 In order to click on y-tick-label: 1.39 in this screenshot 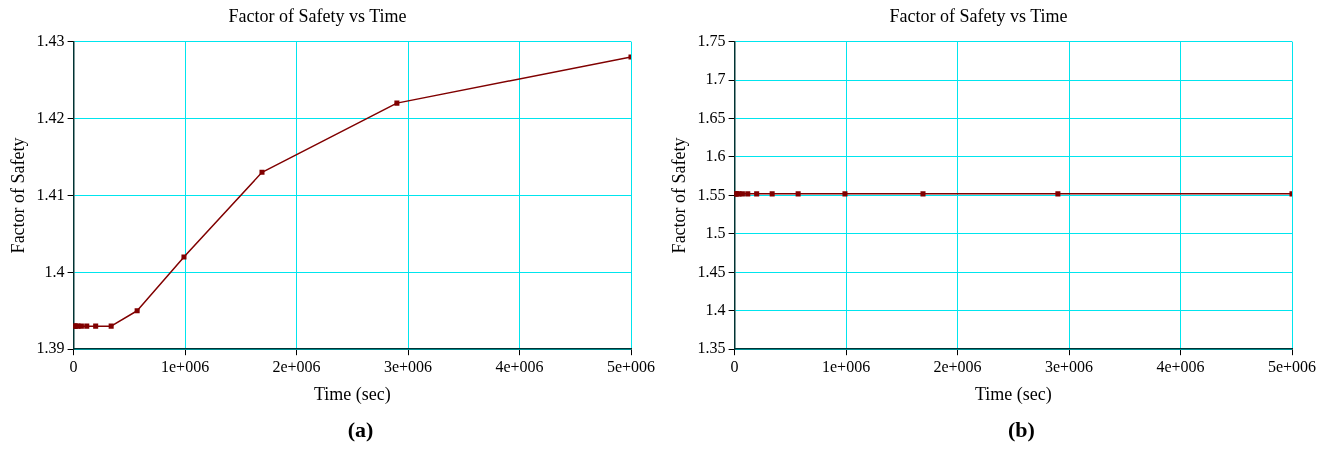, I will do `click(50, 348)`.